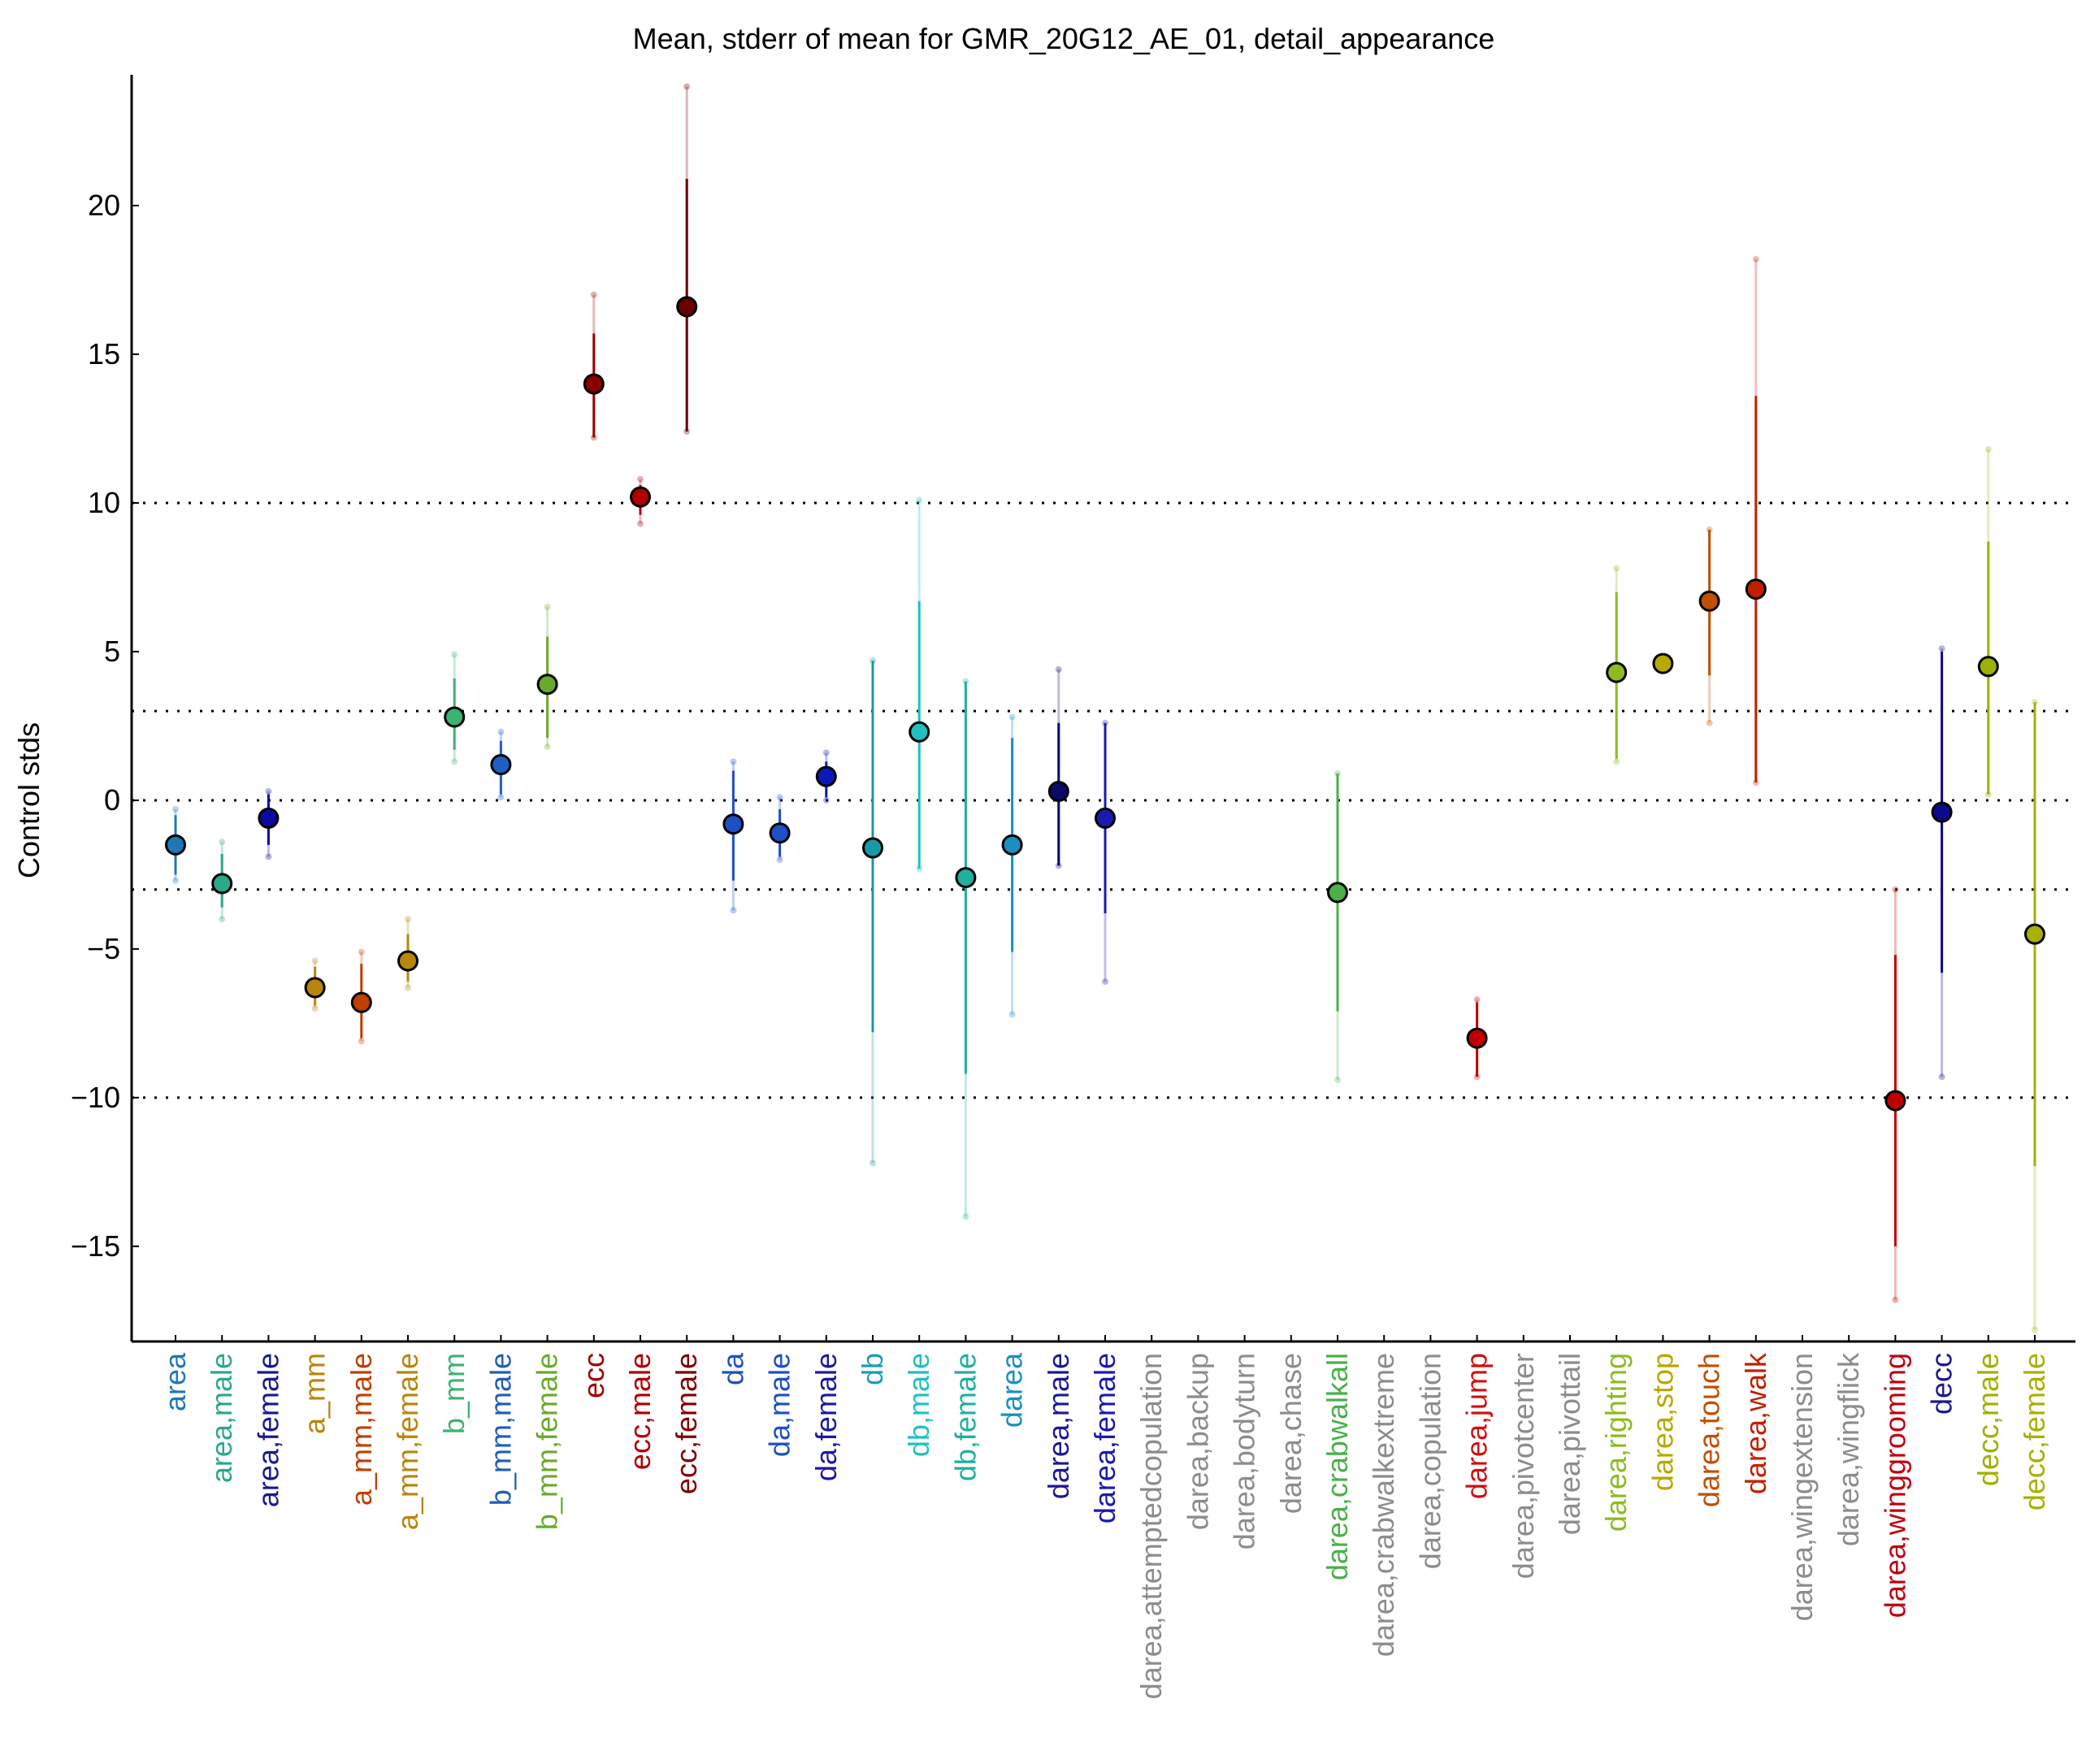 The height and width of the screenshot is (1764, 2086). Describe the element at coordinates (1662, 1422) in the screenshot. I see `x-tick-label: darea,stop` at that location.